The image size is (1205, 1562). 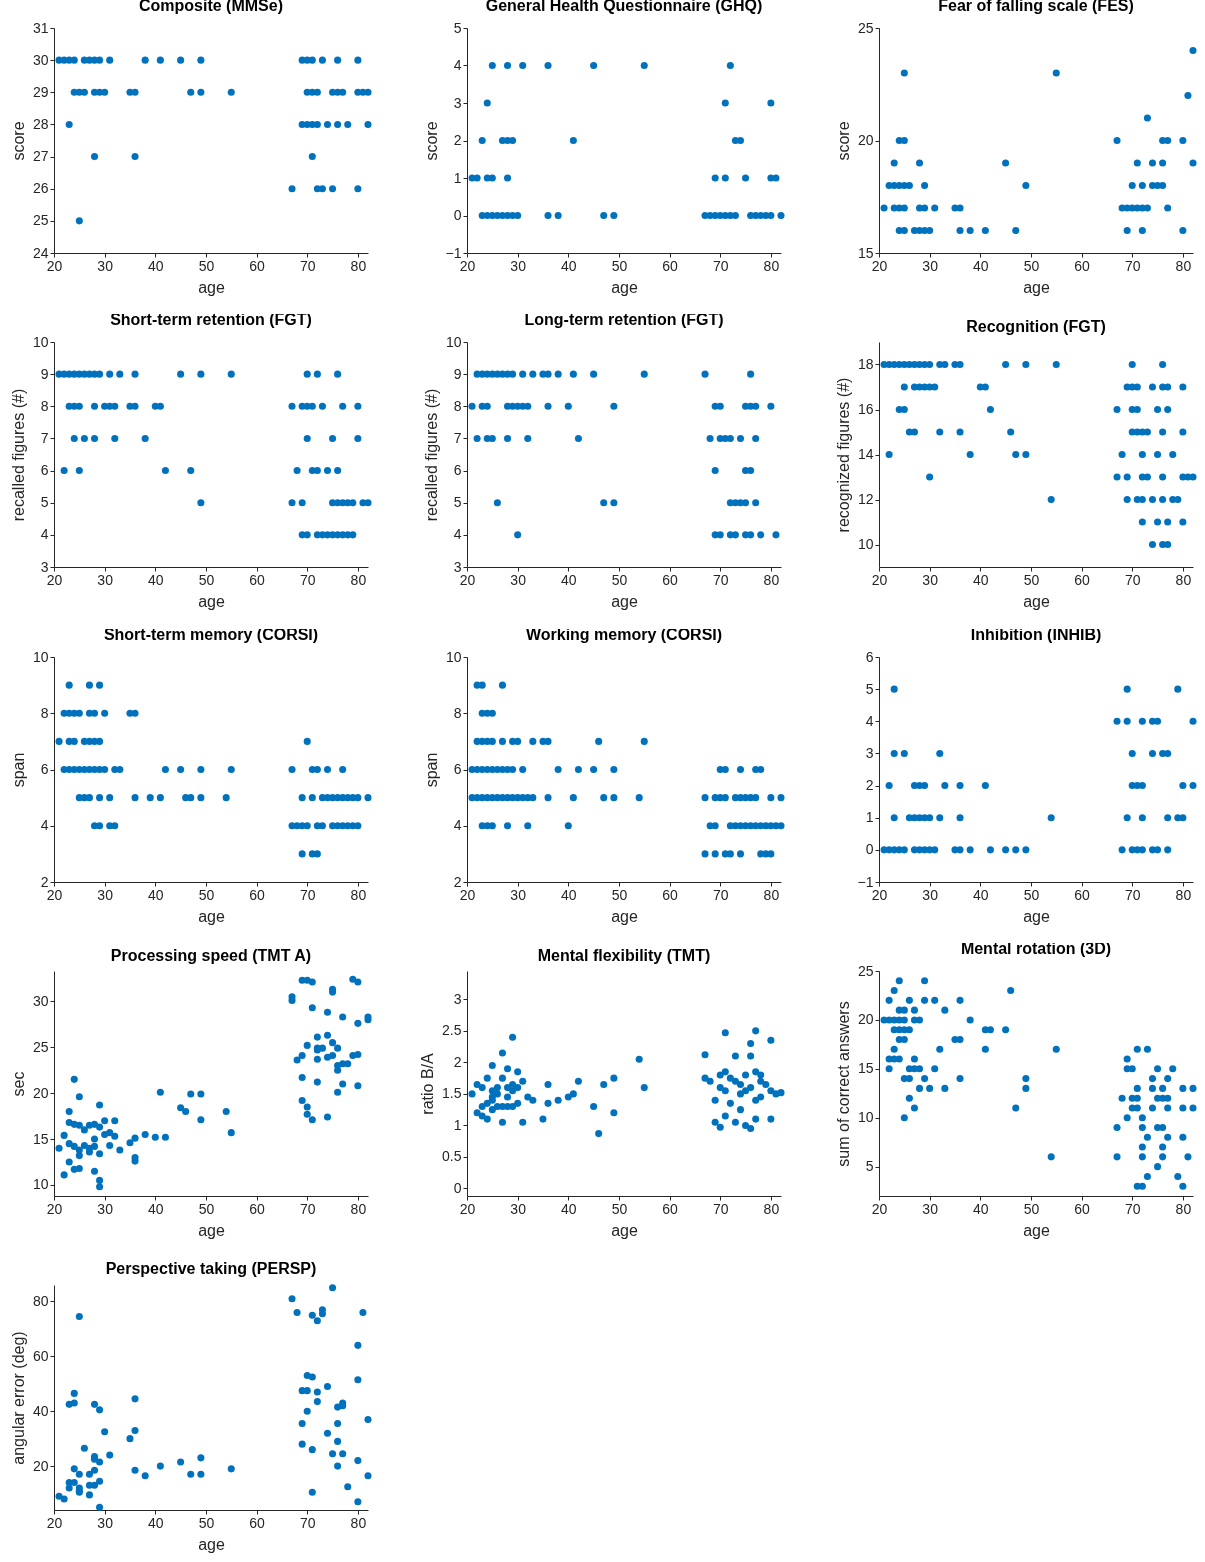 What do you see at coordinates (451, 1093) in the screenshot?
I see `y-tick-label: 1.5` at bounding box center [451, 1093].